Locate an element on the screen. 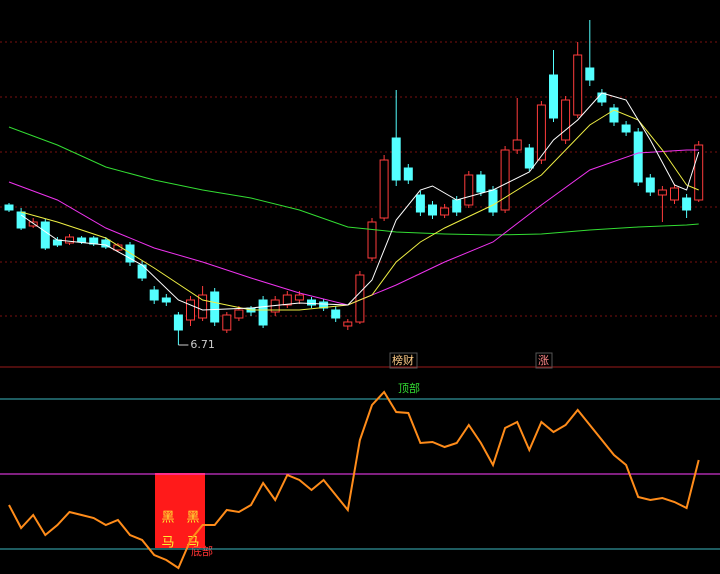  marker-label: 榜财 is located at coordinates (403, 360).